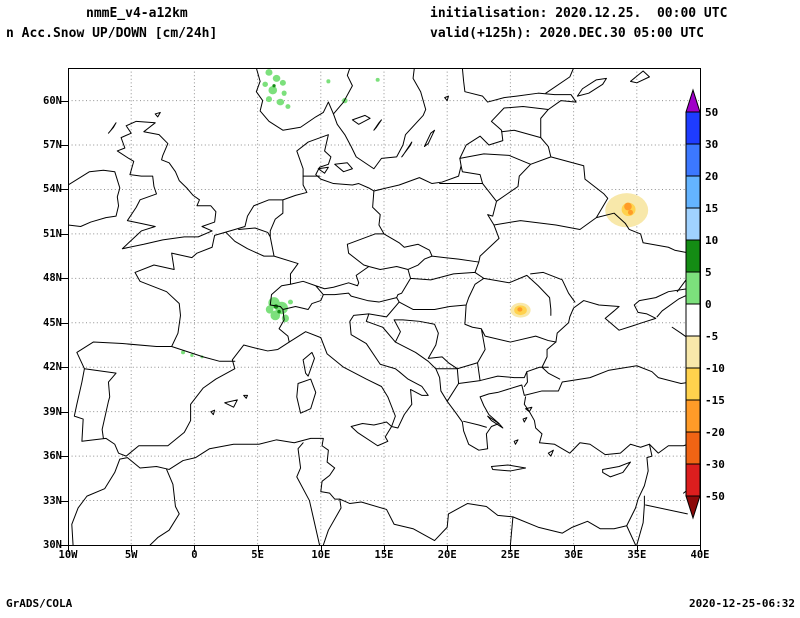 This screenshot has width=800, height=618. What do you see at coordinates (715, 496) in the screenshot?
I see `colorbar-label: -50` at bounding box center [715, 496].